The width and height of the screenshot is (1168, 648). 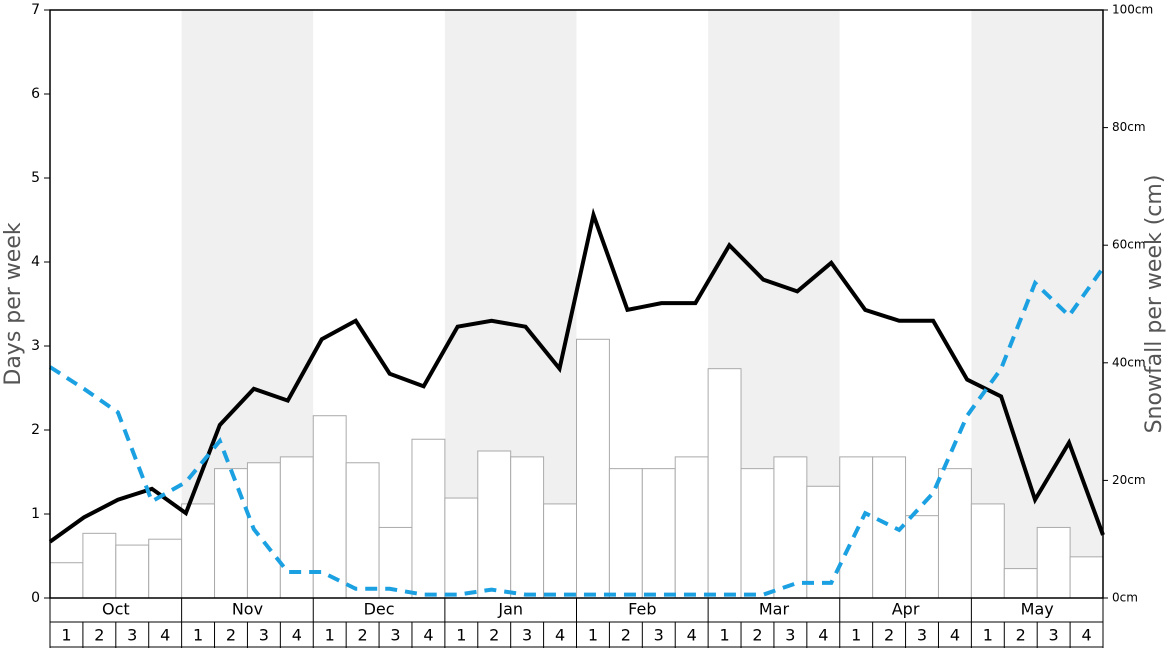 What do you see at coordinates (1132, 10) in the screenshot?
I see `y2-tick-label: 100cm` at bounding box center [1132, 10].